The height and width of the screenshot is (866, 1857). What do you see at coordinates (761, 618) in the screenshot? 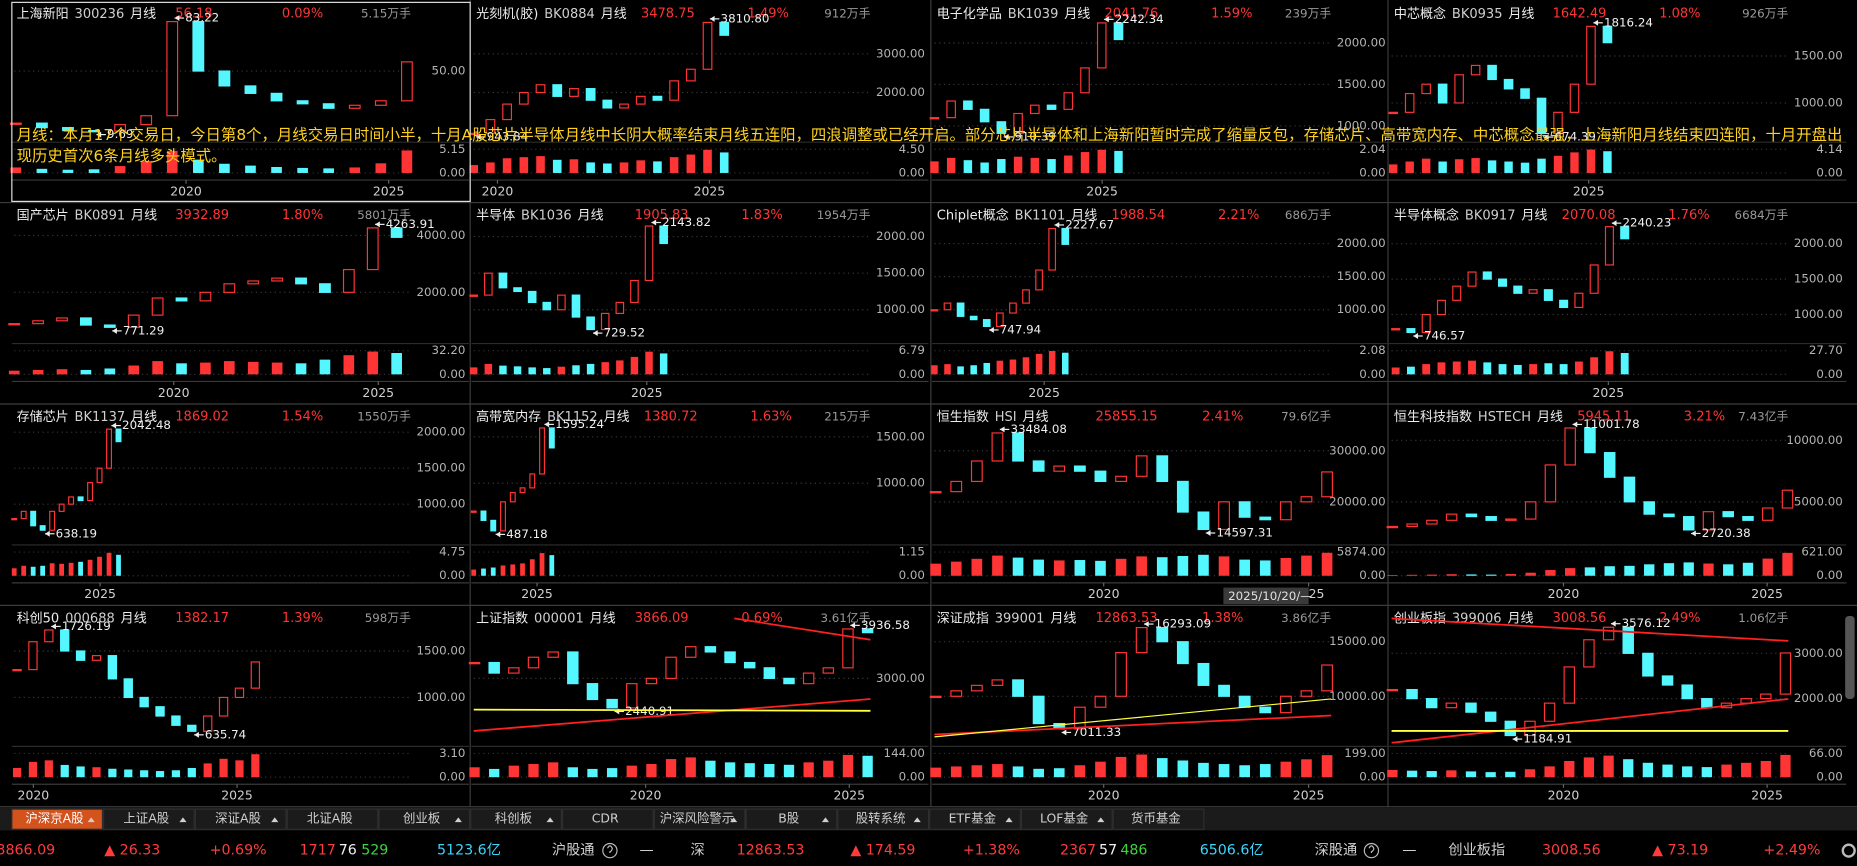
I see `change-pct: 0.69%` at bounding box center [761, 618].